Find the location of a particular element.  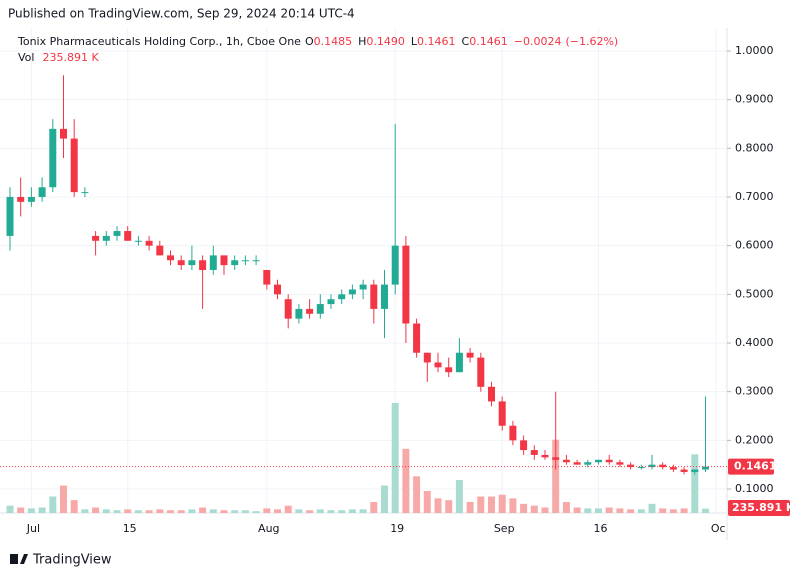

y-tick-label: 0.5000 is located at coordinates (754, 293).